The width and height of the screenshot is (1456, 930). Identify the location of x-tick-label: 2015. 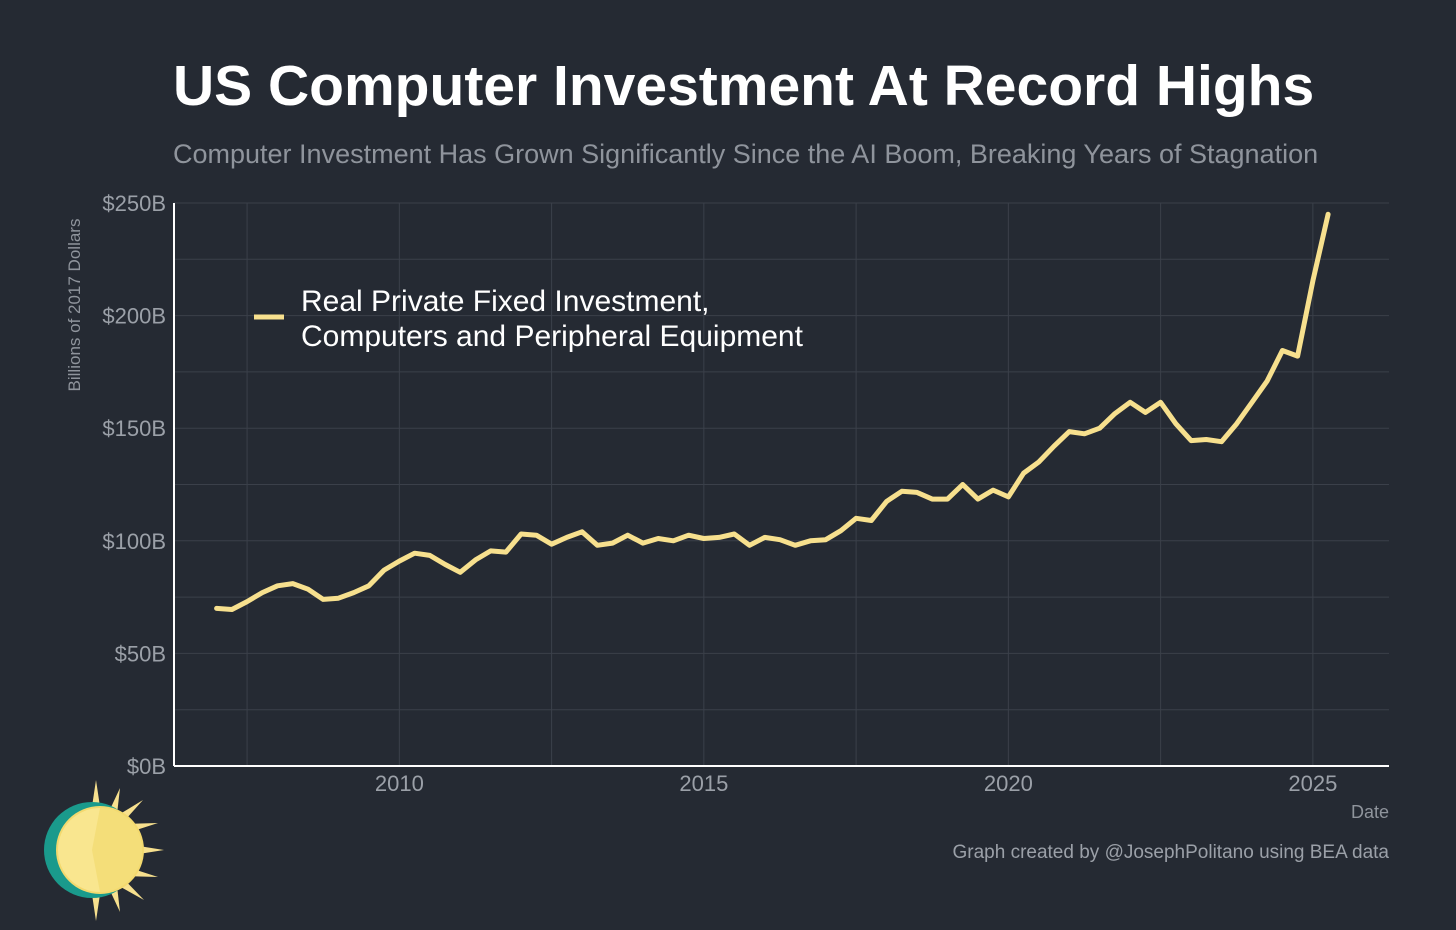
(703, 783).